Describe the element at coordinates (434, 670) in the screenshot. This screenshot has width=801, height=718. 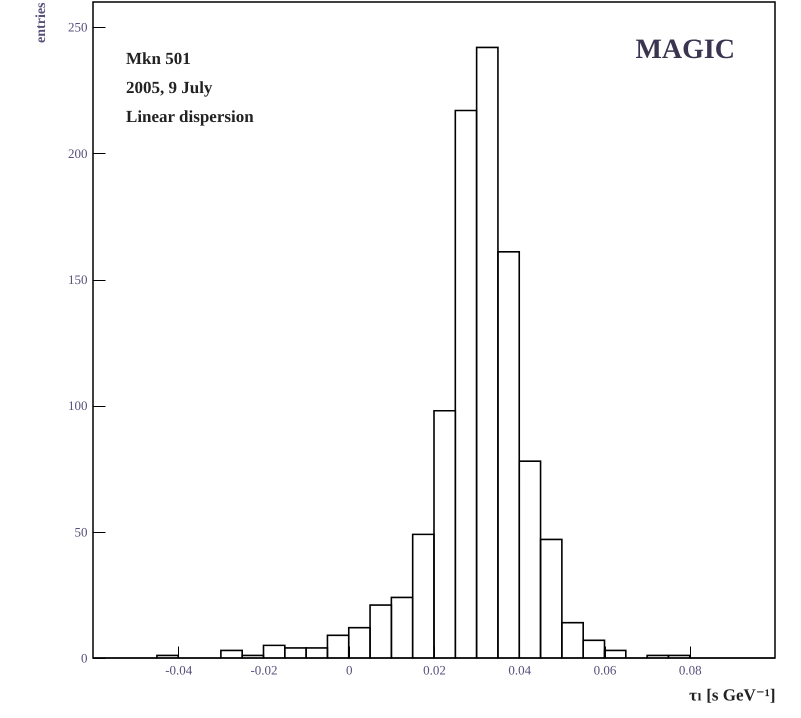
I see `x-tick-label: 0.02` at that location.